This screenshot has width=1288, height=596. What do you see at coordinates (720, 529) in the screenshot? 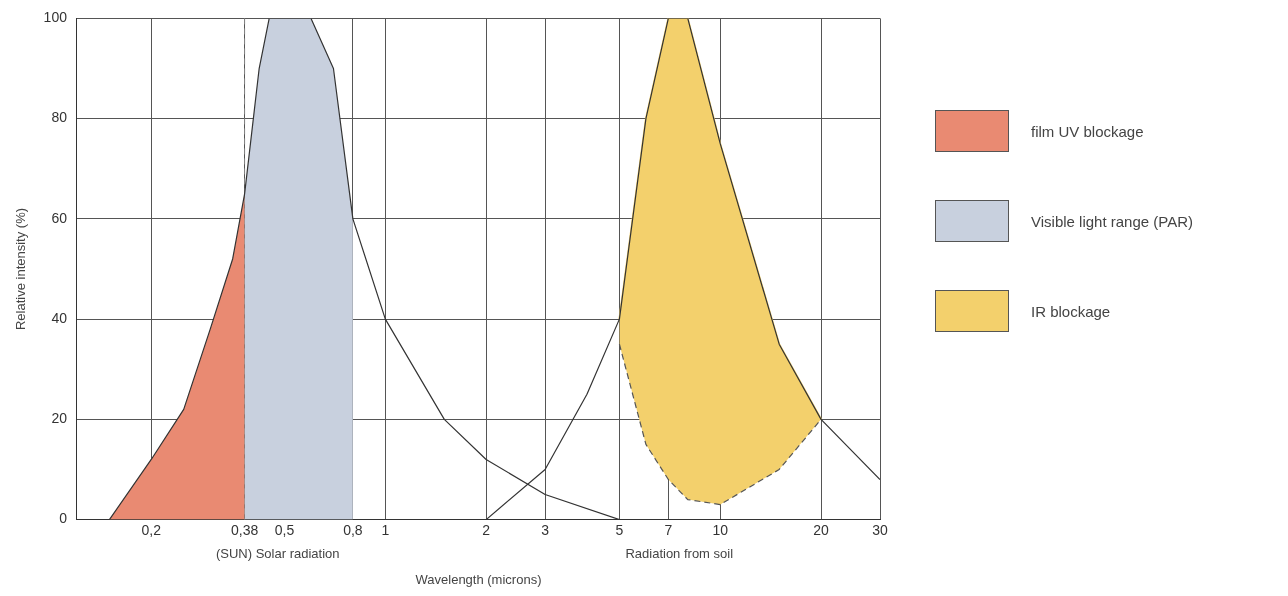
I see `x-tick-label: 10` at bounding box center [720, 529].